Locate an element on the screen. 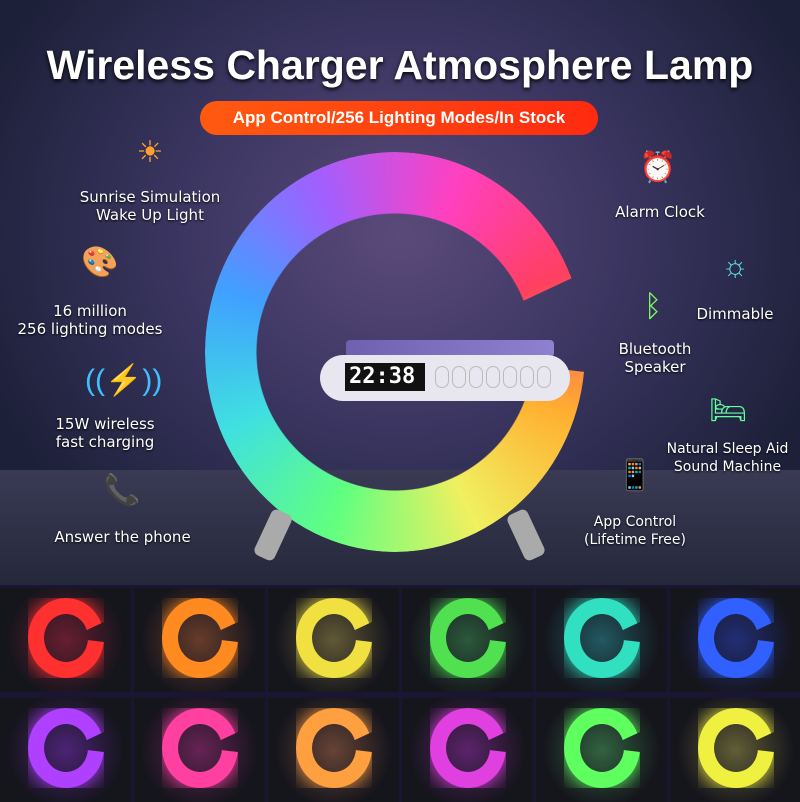 The width and height of the screenshot is (800, 802). clock-display: 22:38 is located at coordinates (385, 377).